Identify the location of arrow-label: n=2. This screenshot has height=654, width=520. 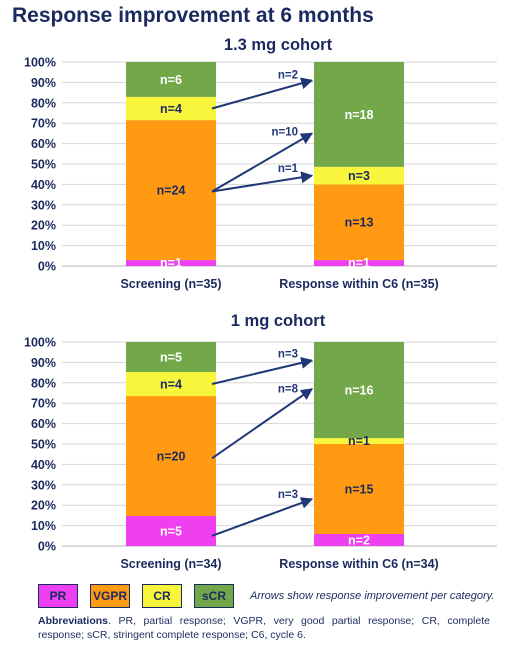
(288, 75).